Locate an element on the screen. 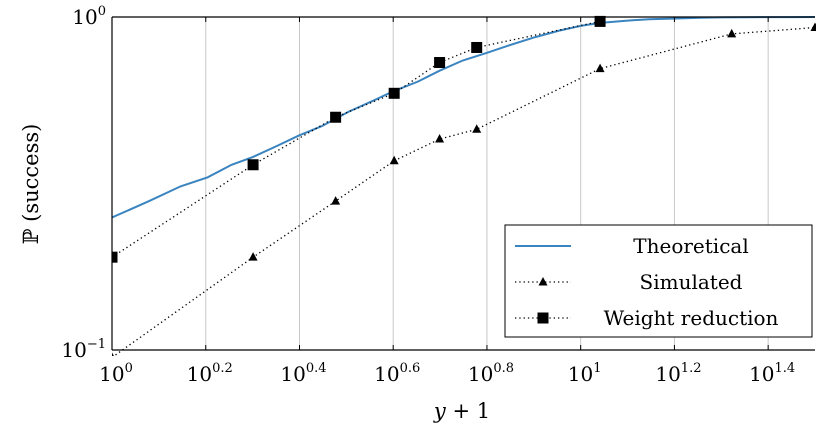 The height and width of the screenshot is (429, 816). x-tick-label: 101.2 is located at coordinates (678, 373).